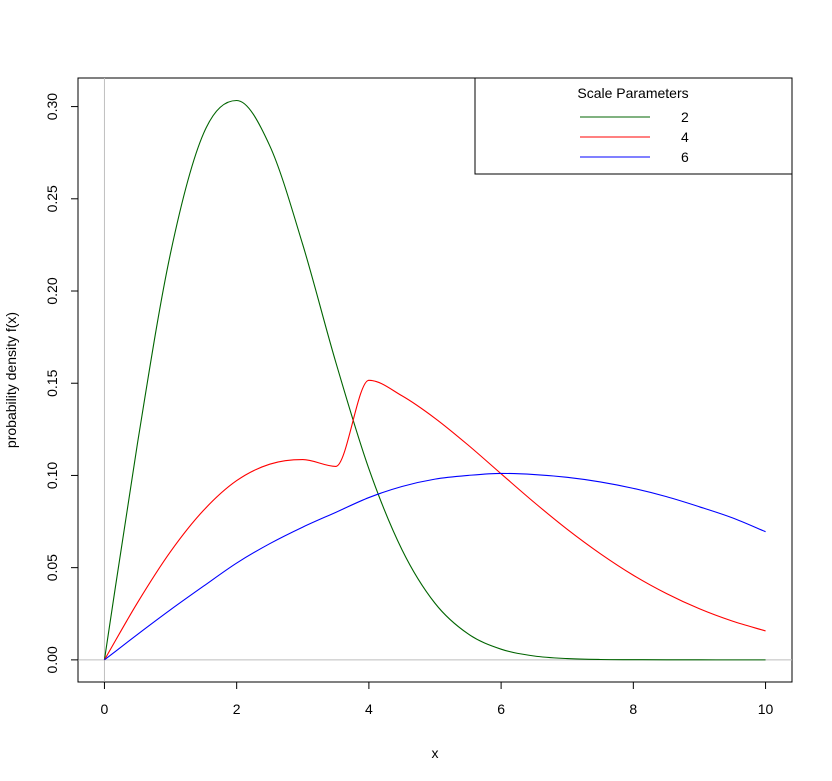 The image size is (832, 781). What do you see at coordinates (437, 699) in the screenshot?
I see `x-axis: 0 2 4 6 8 10` at bounding box center [437, 699].